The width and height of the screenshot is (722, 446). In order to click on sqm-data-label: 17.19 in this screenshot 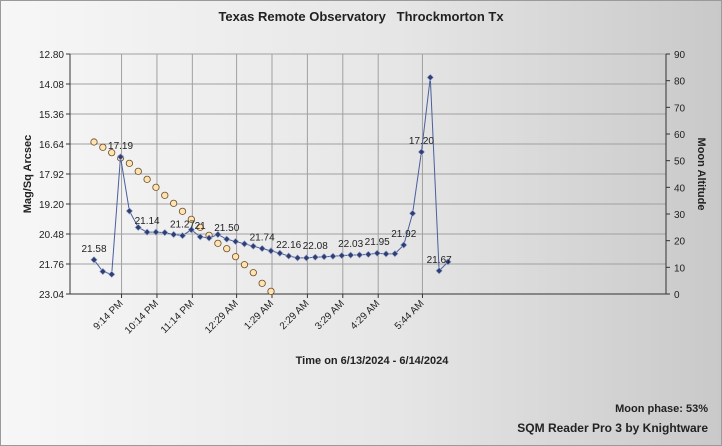, I will do `click(120, 146)`.